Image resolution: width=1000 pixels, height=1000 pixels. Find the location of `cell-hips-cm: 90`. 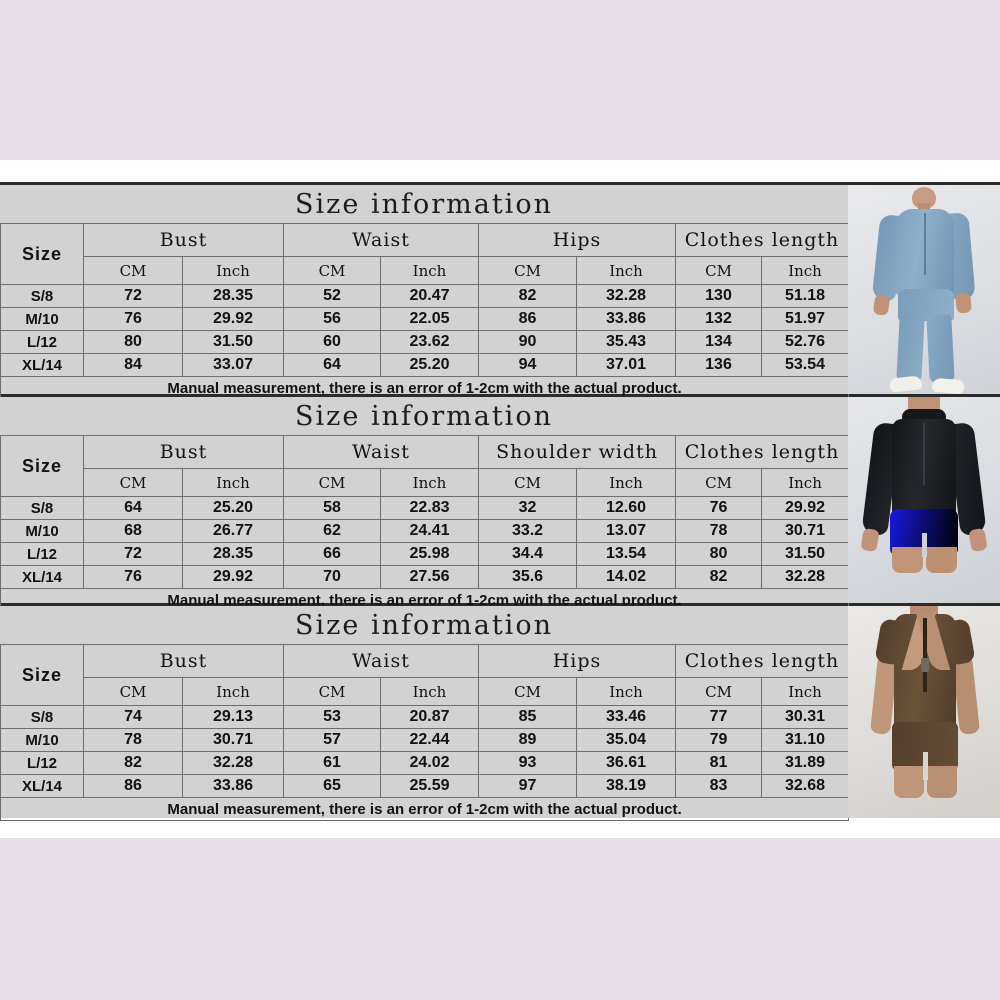

cell-hips-cm: 90 is located at coordinates (528, 342).